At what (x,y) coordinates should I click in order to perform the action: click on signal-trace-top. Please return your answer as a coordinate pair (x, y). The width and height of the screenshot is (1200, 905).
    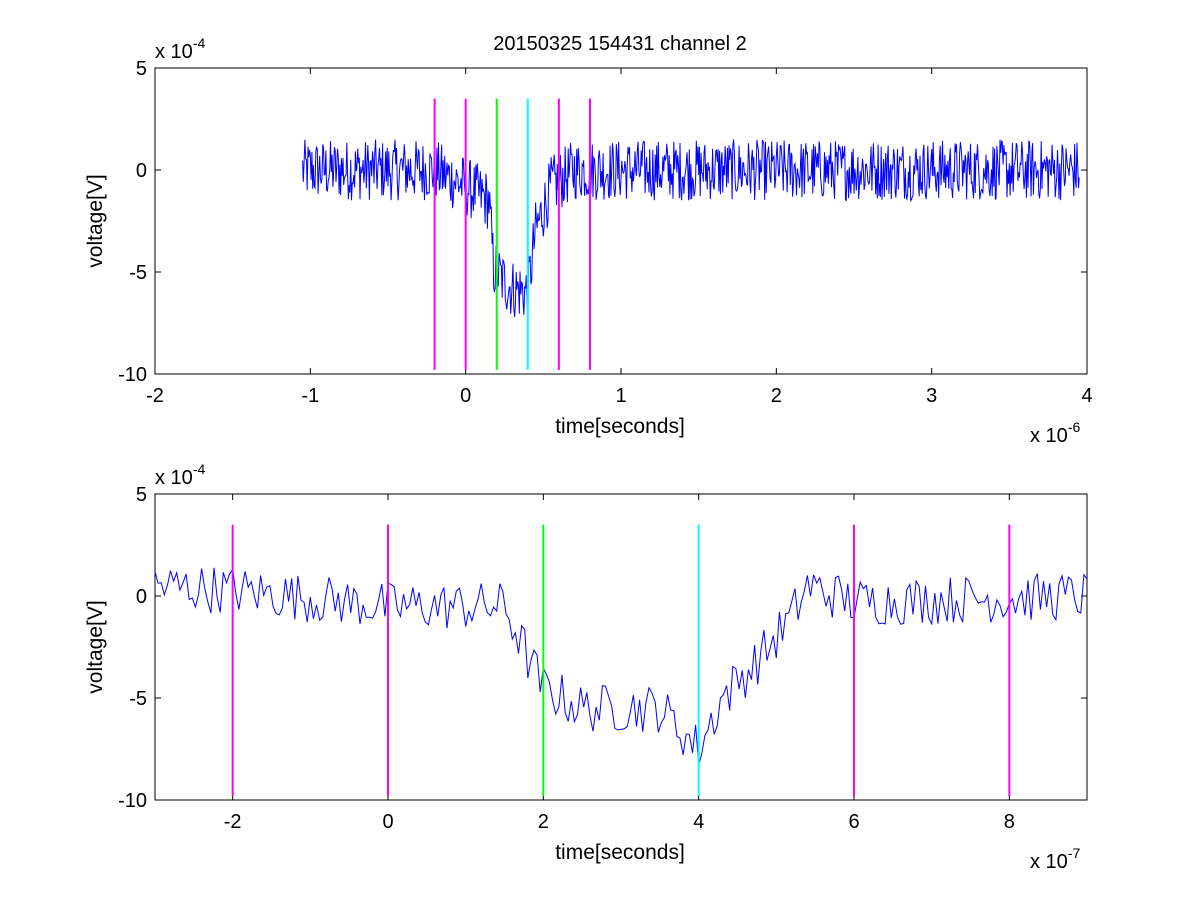
    Looking at the image, I should click on (691, 230).